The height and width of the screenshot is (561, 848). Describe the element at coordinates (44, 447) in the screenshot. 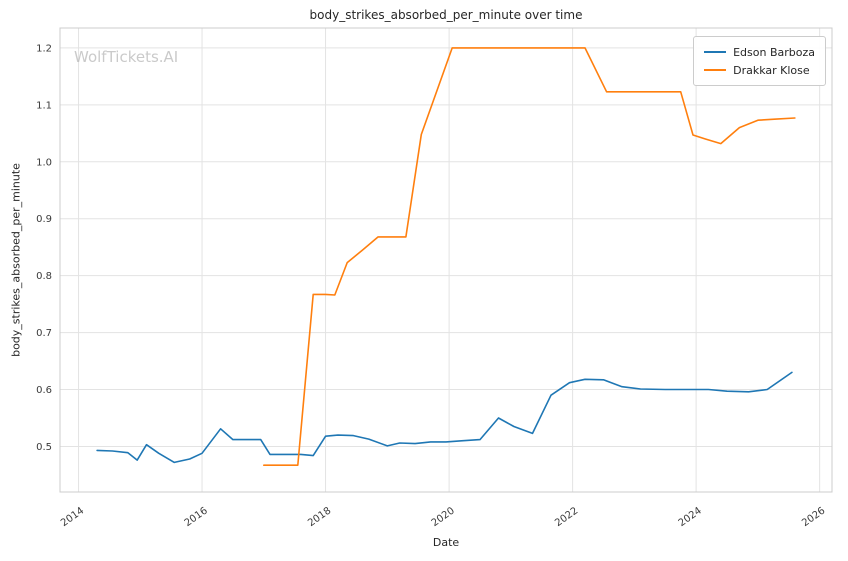

I see `svg-text: 0.5` at that location.